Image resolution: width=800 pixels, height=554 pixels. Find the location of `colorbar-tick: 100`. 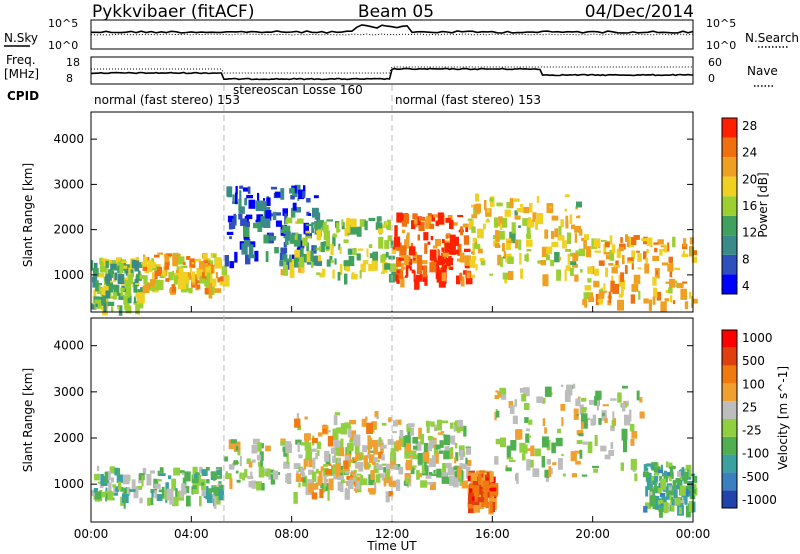

colorbar-tick: 100 is located at coordinates (753, 384).